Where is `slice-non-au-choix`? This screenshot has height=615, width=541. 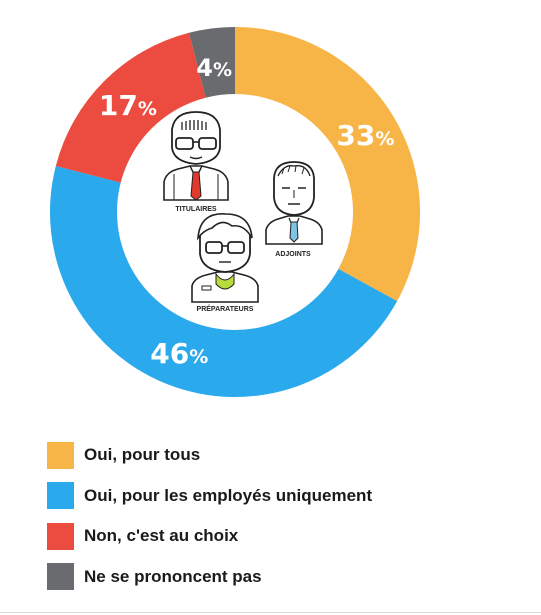 slice-non-au-choix is located at coordinates (130, 107).